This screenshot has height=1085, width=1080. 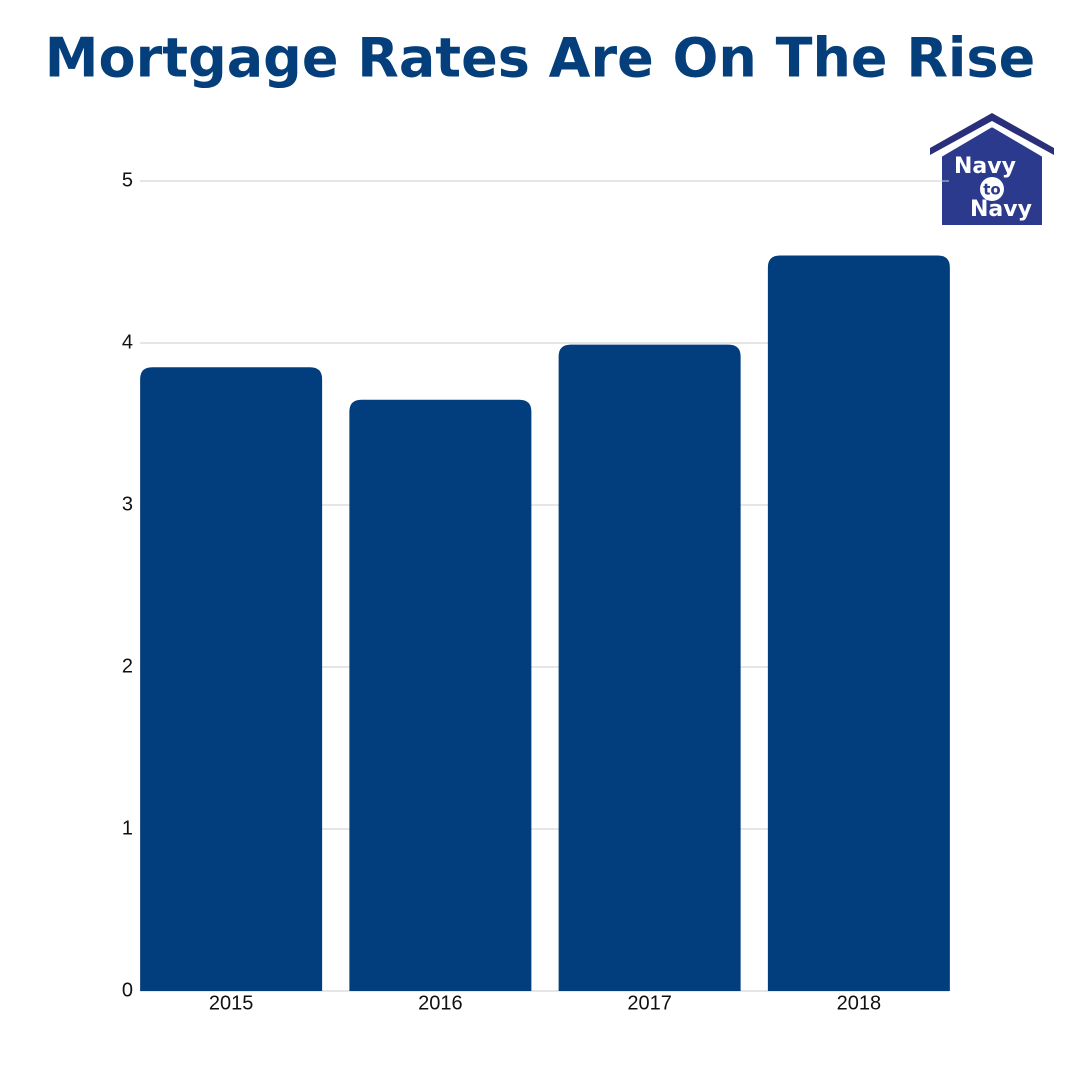 What do you see at coordinates (859, 1003) in the screenshot?
I see `x-tick-label: 2018` at bounding box center [859, 1003].